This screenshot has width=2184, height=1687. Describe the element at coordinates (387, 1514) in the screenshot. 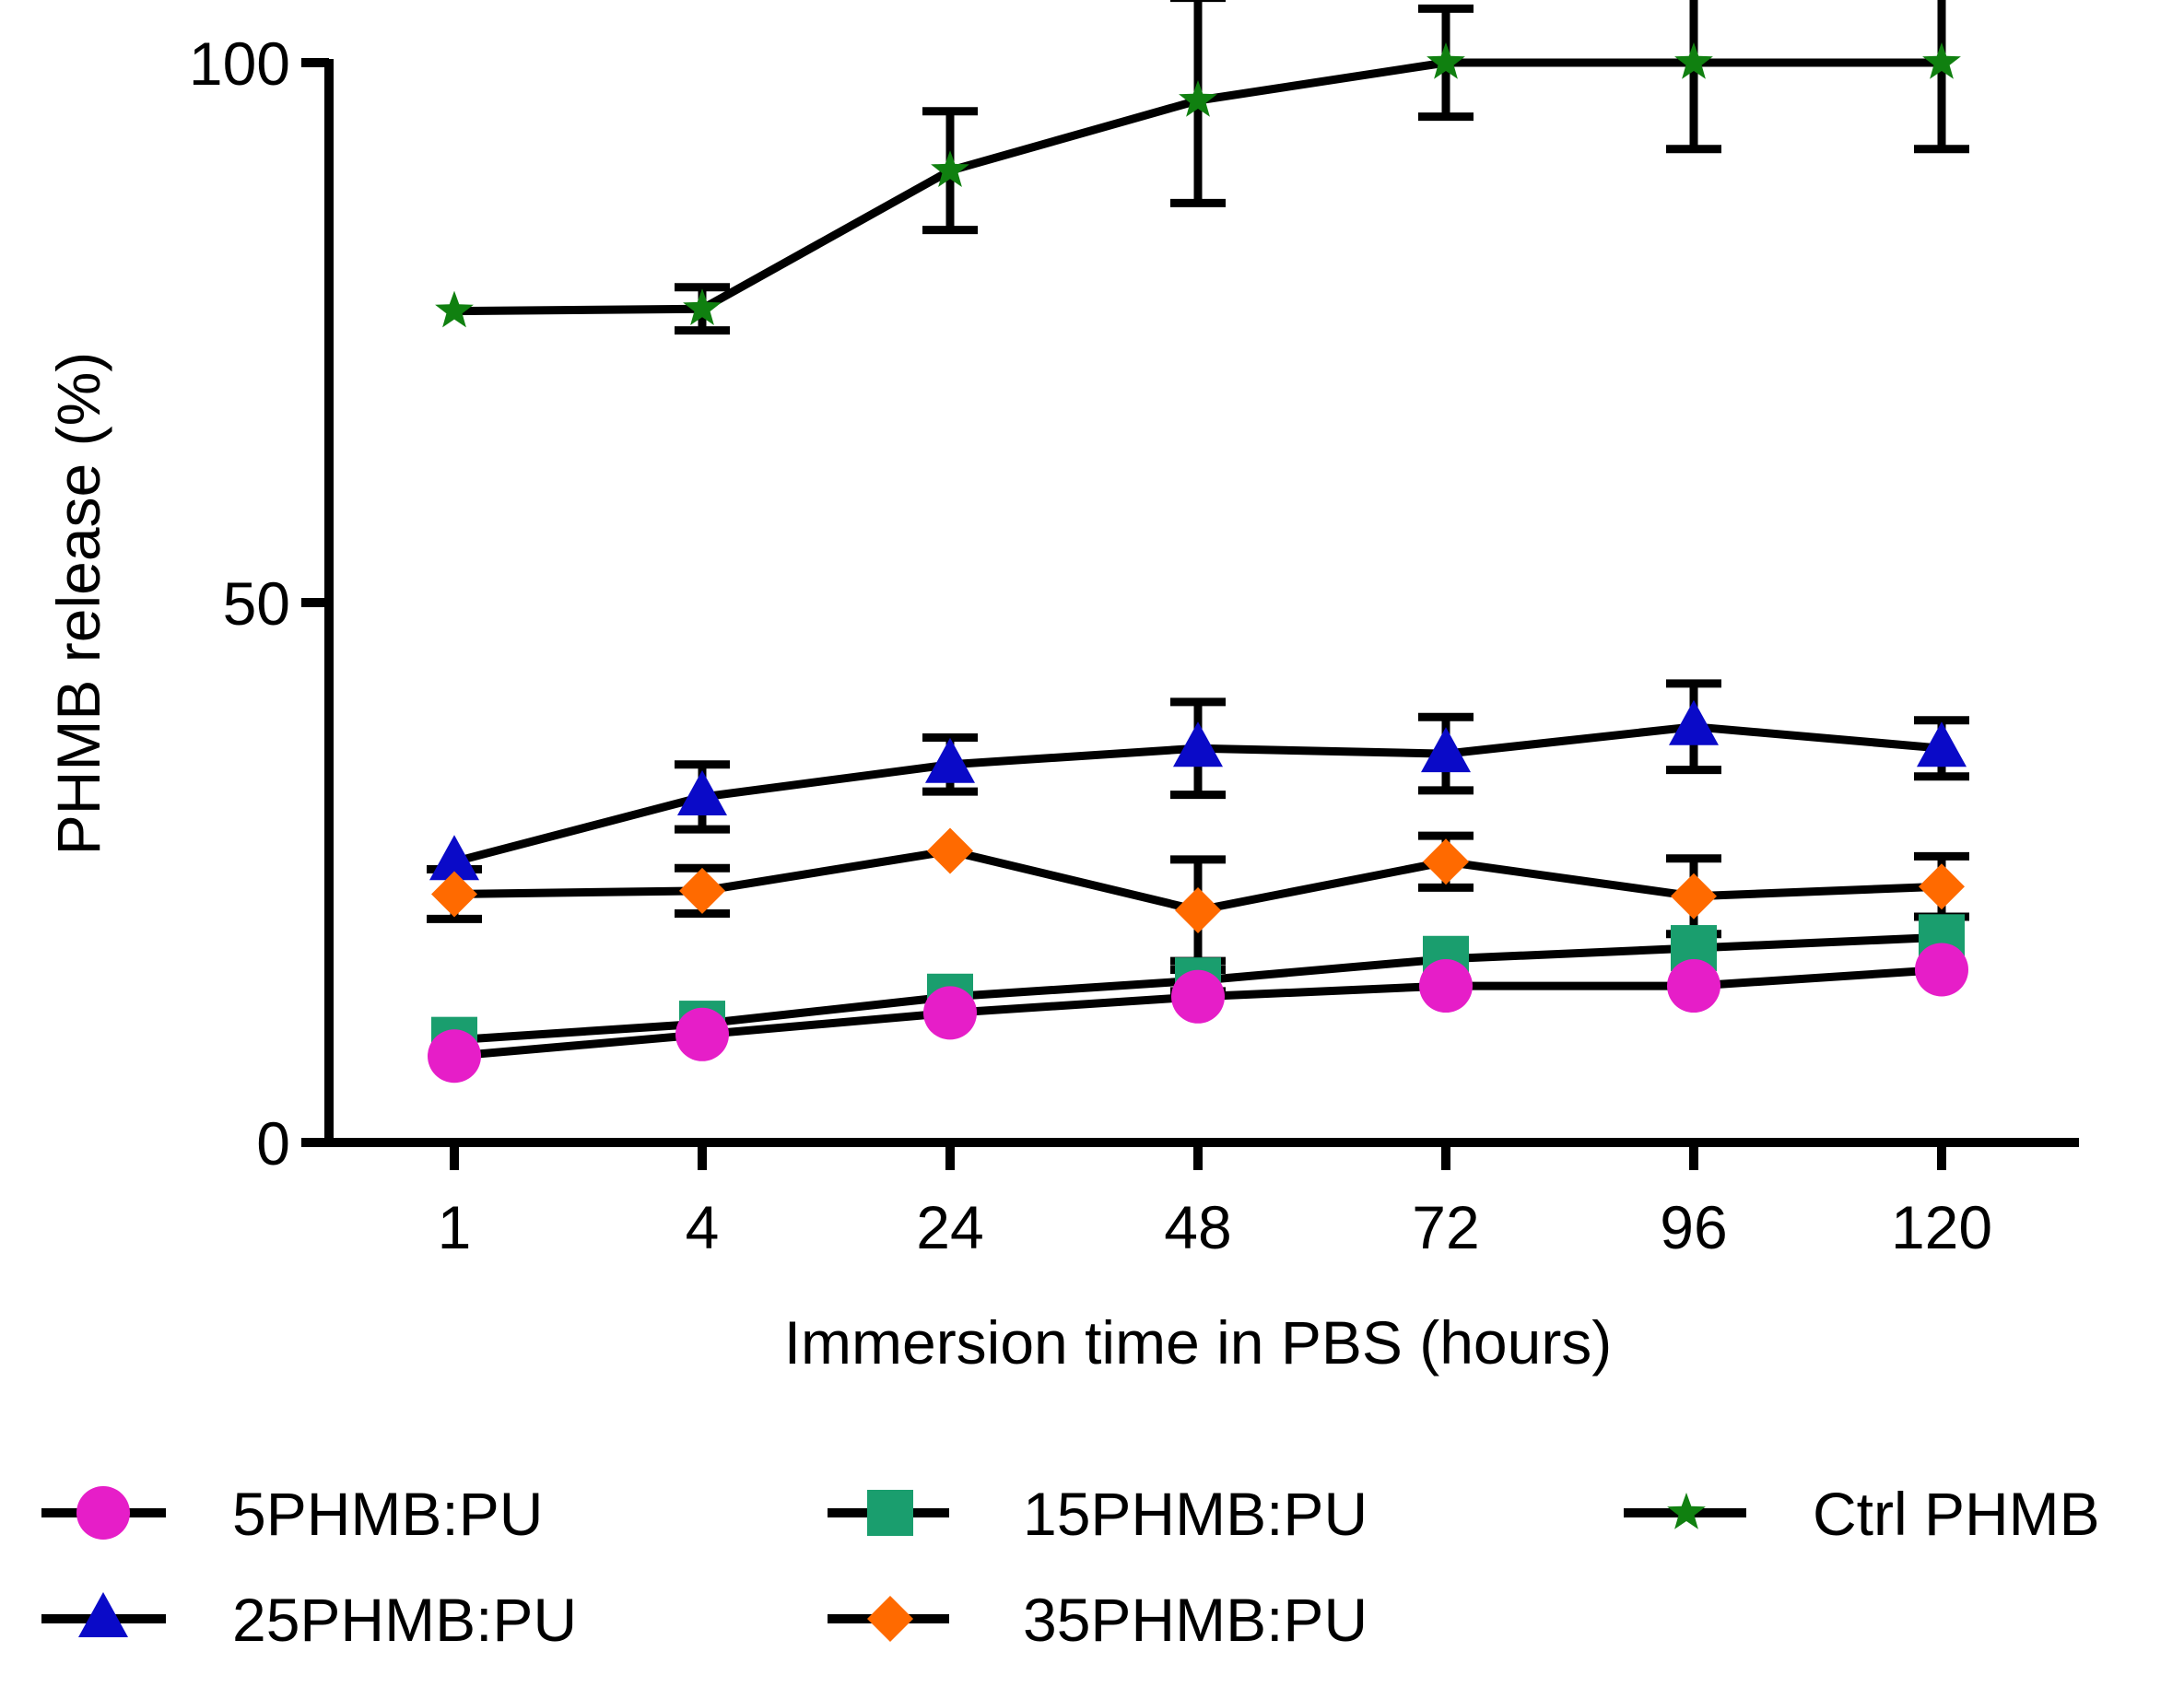

I see `legend-label: 5PHMB:PU` at that location.